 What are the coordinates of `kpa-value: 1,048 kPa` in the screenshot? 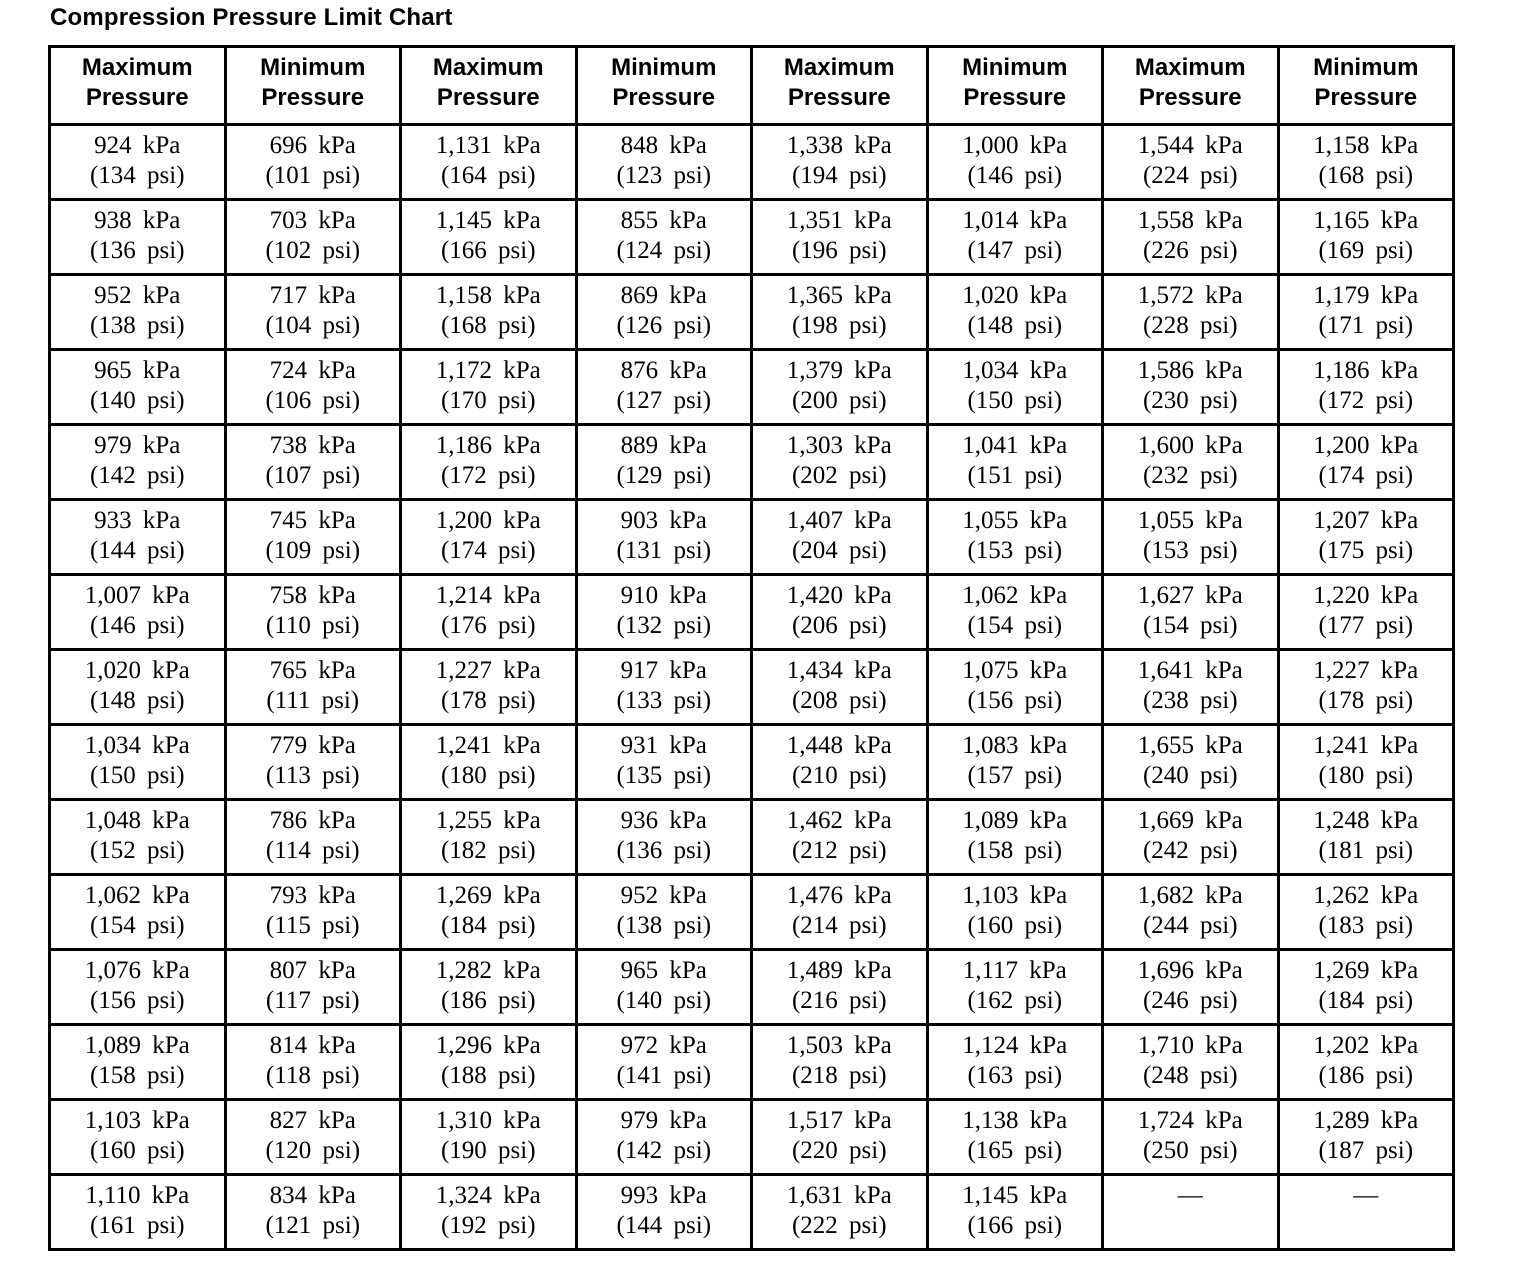 It's located at (137, 820).